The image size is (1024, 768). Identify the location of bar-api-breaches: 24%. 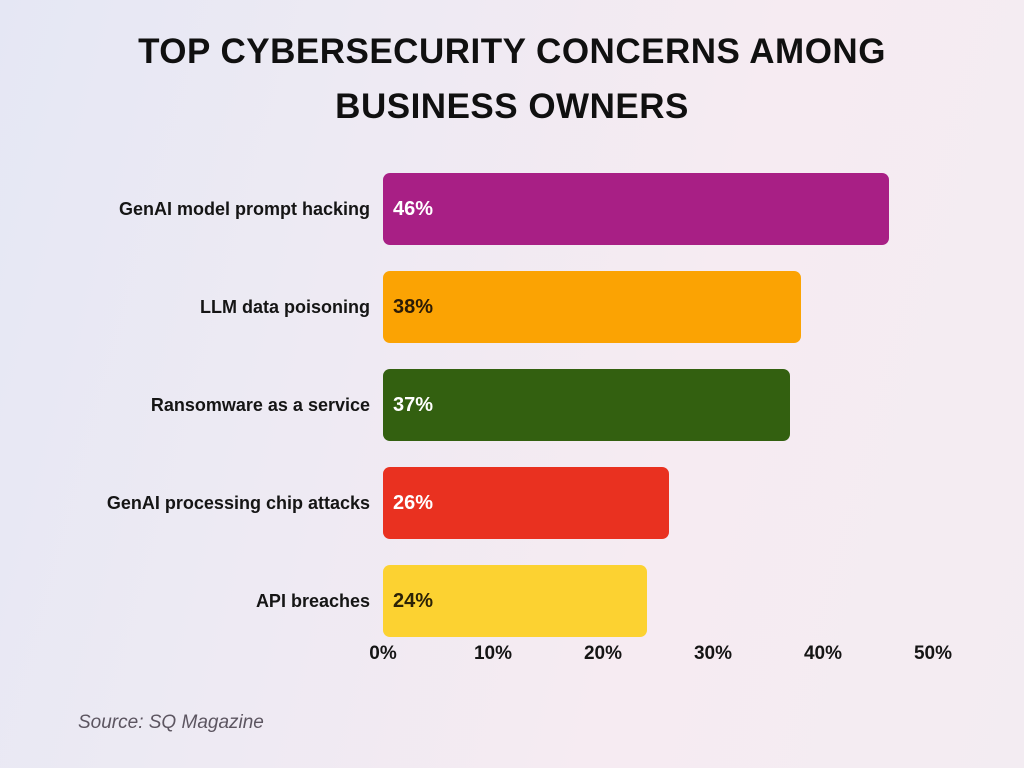
(515, 601).